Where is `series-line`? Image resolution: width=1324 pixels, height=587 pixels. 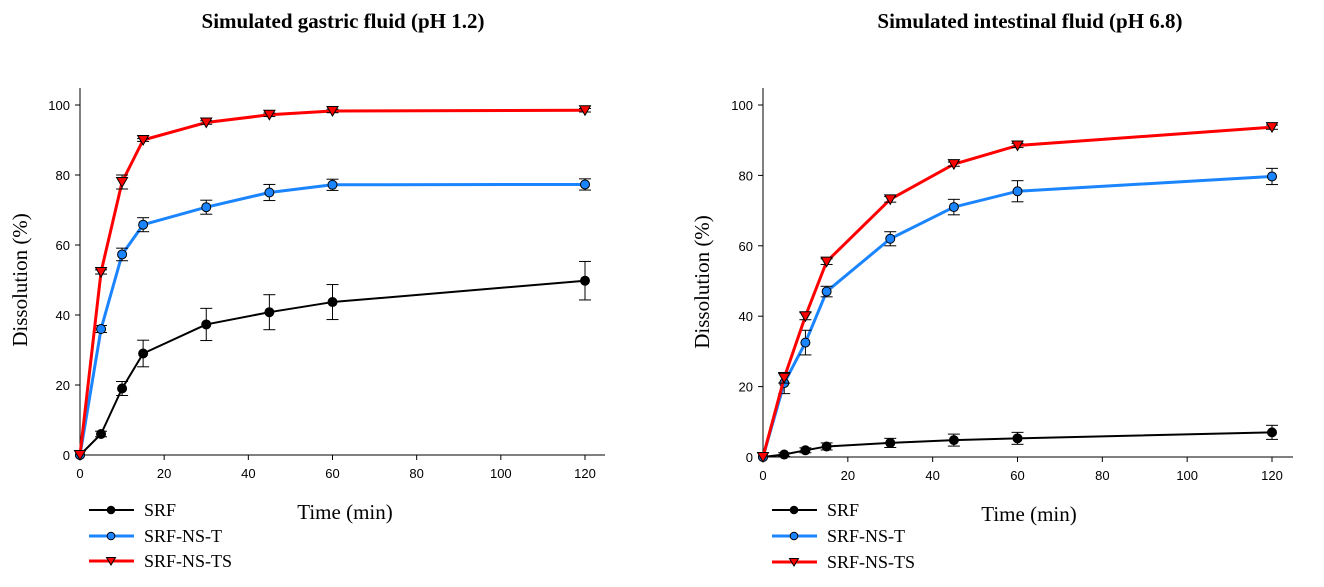 series-line is located at coordinates (332, 367).